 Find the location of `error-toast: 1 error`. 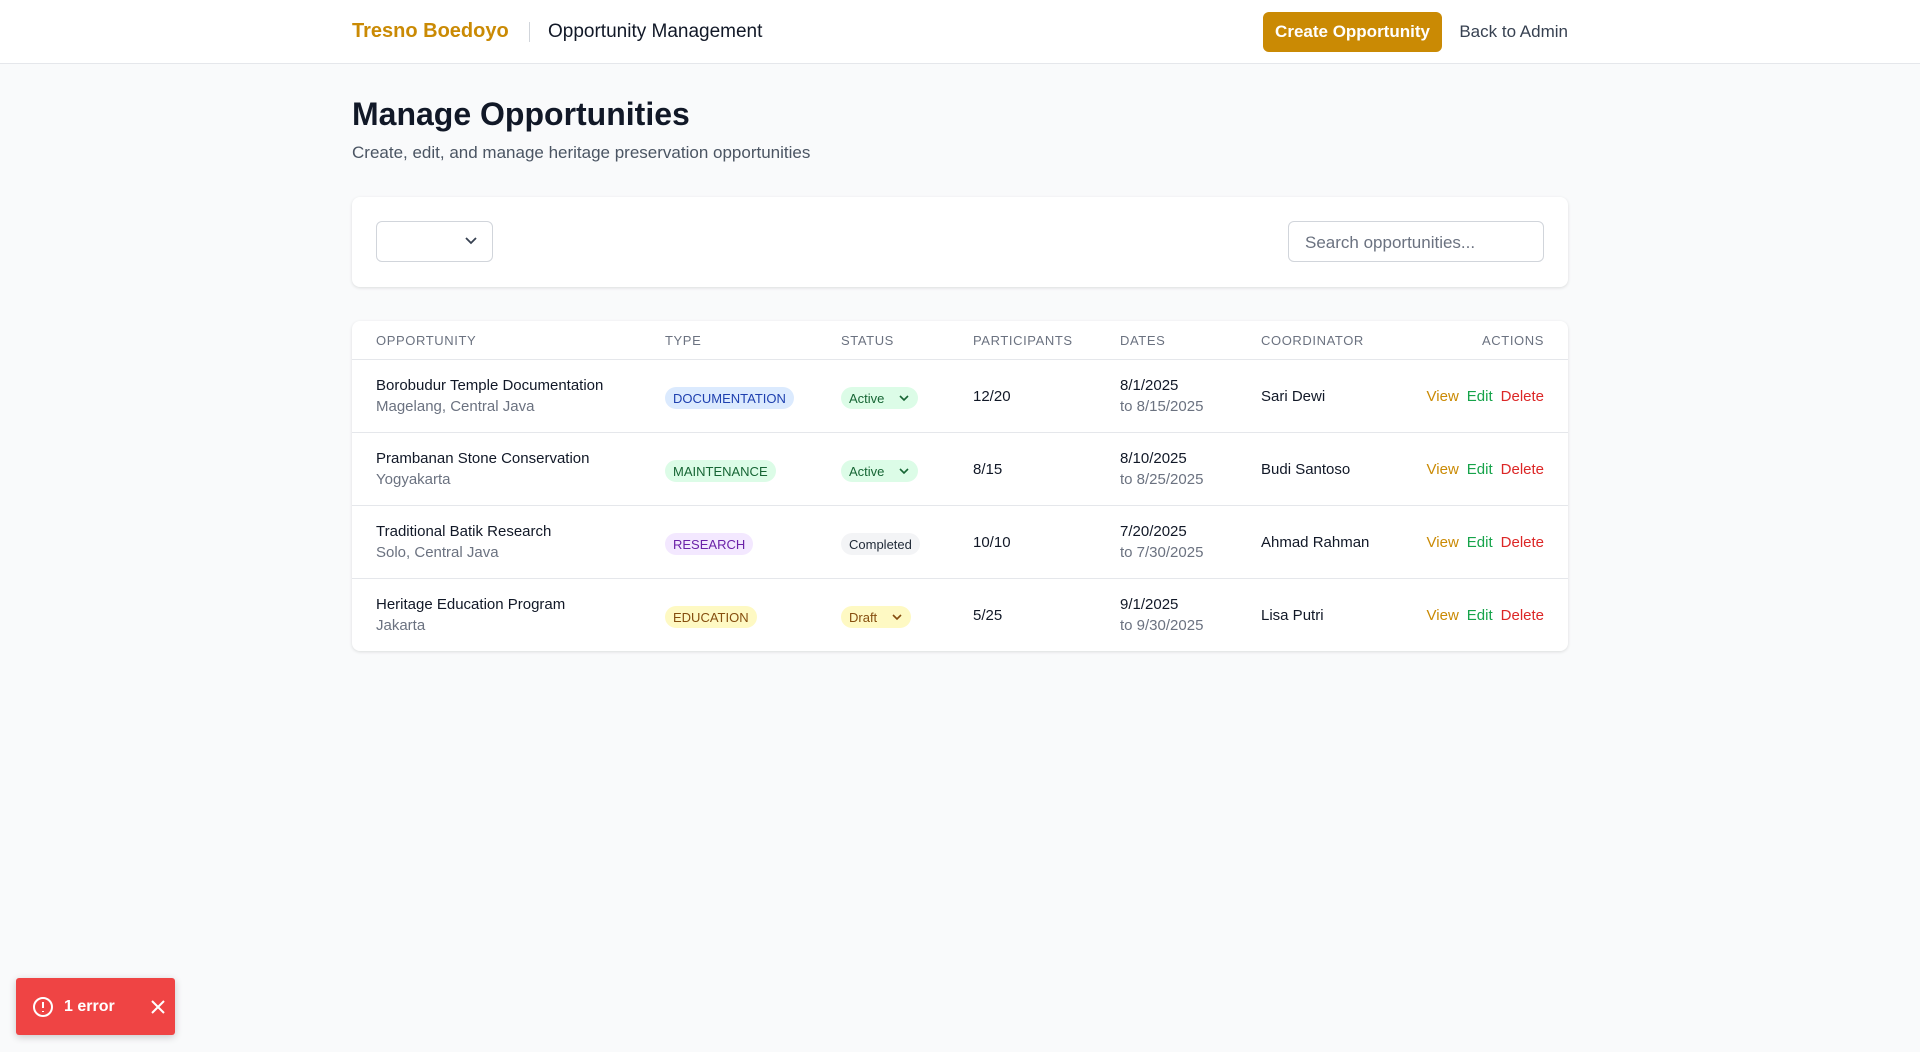

error-toast: 1 error is located at coordinates (95, 1006).